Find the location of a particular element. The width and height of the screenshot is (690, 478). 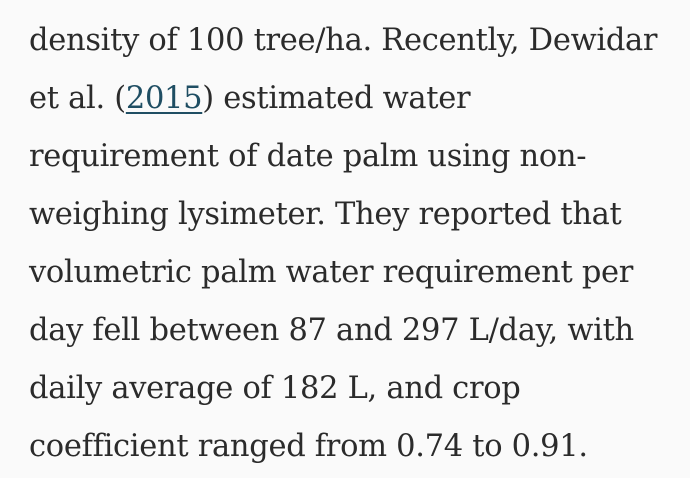

paragraph-line: weighing lysimeter. They reported that is located at coordinates (325, 214).